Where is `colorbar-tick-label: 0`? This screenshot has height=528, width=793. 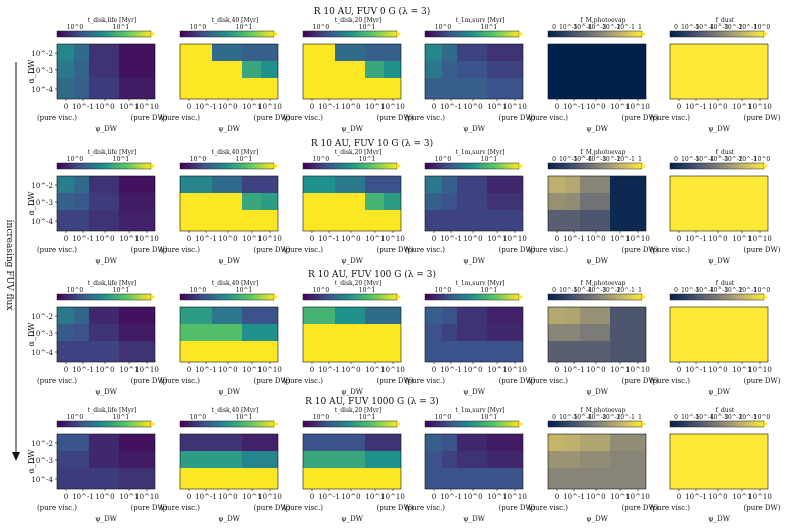 colorbar-tick-label: 0 is located at coordinates (554, 290).